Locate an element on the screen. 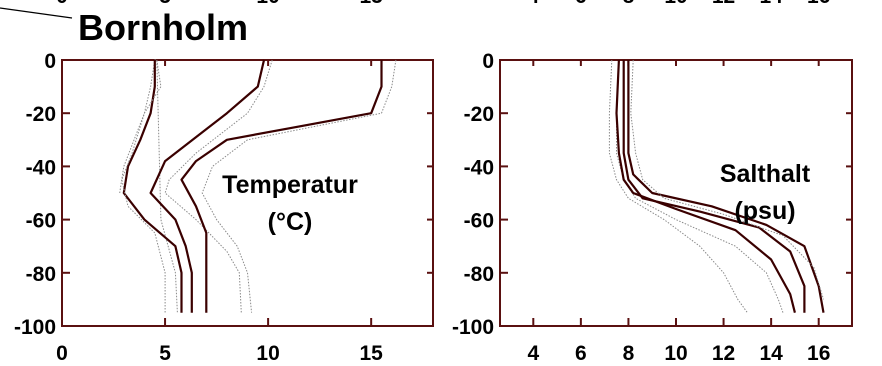 The height and width of the screenshot is (366, 882). panel-annotation: (°C) is located at coordinates (290, 222).